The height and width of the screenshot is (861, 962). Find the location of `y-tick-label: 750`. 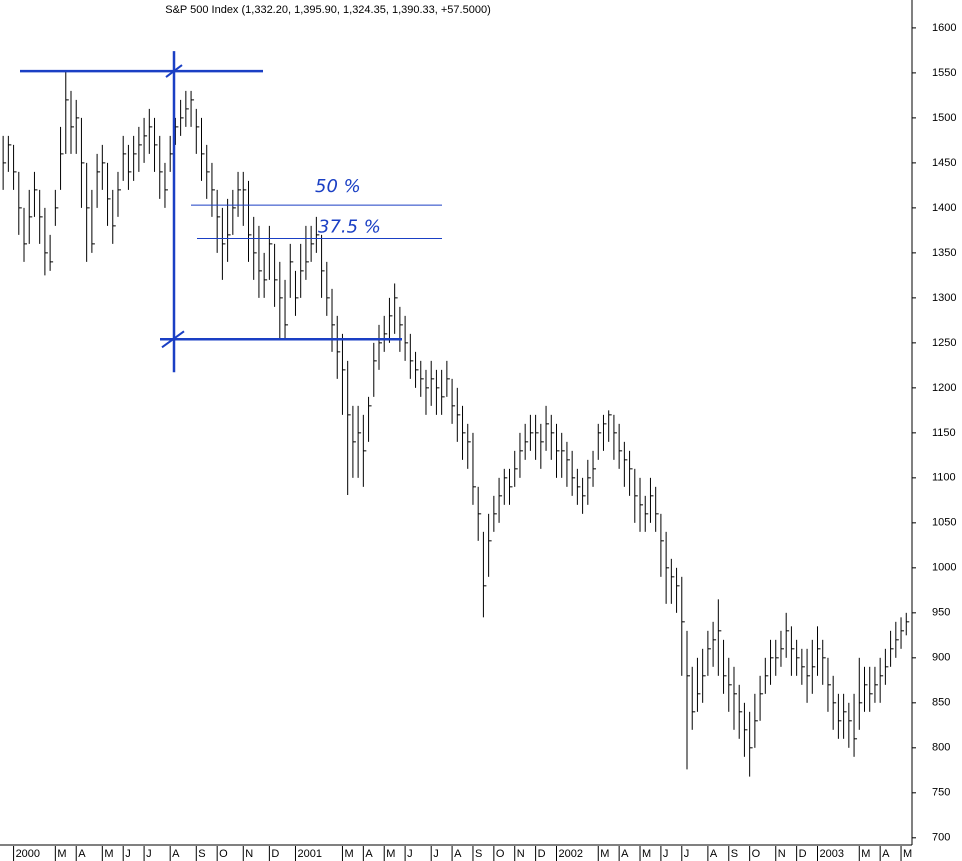

y-tick-label: 750 is located at coordinates (941, 793).